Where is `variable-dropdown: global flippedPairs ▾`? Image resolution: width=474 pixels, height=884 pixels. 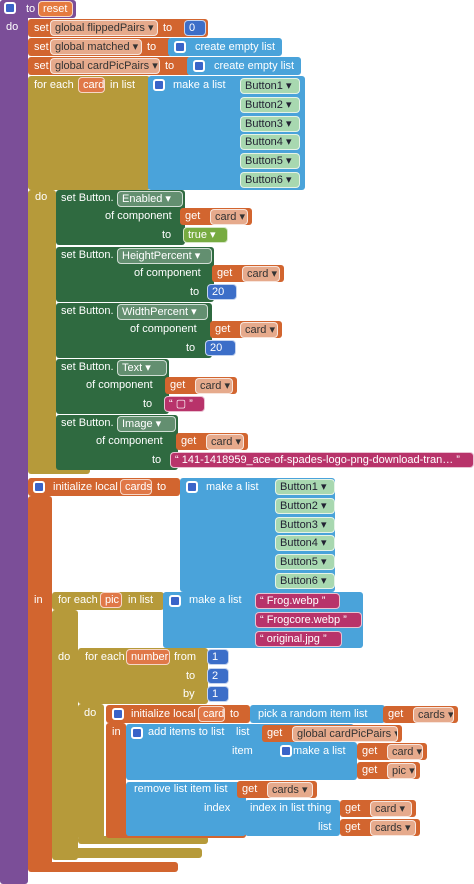
variable-dropdown: global flippedPairs ▾ is located at coordinates (104, 28).